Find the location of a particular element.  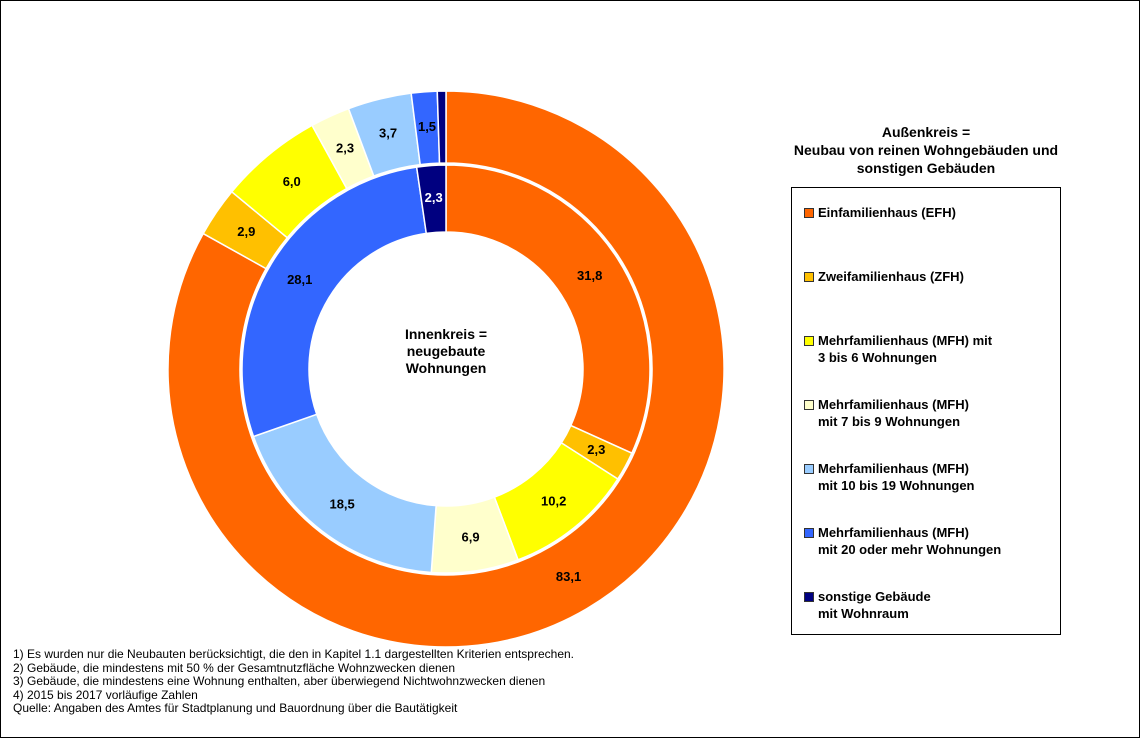

legend-item: Zweifamilienhaus (ZFH) is located at coordinates (938, 276).